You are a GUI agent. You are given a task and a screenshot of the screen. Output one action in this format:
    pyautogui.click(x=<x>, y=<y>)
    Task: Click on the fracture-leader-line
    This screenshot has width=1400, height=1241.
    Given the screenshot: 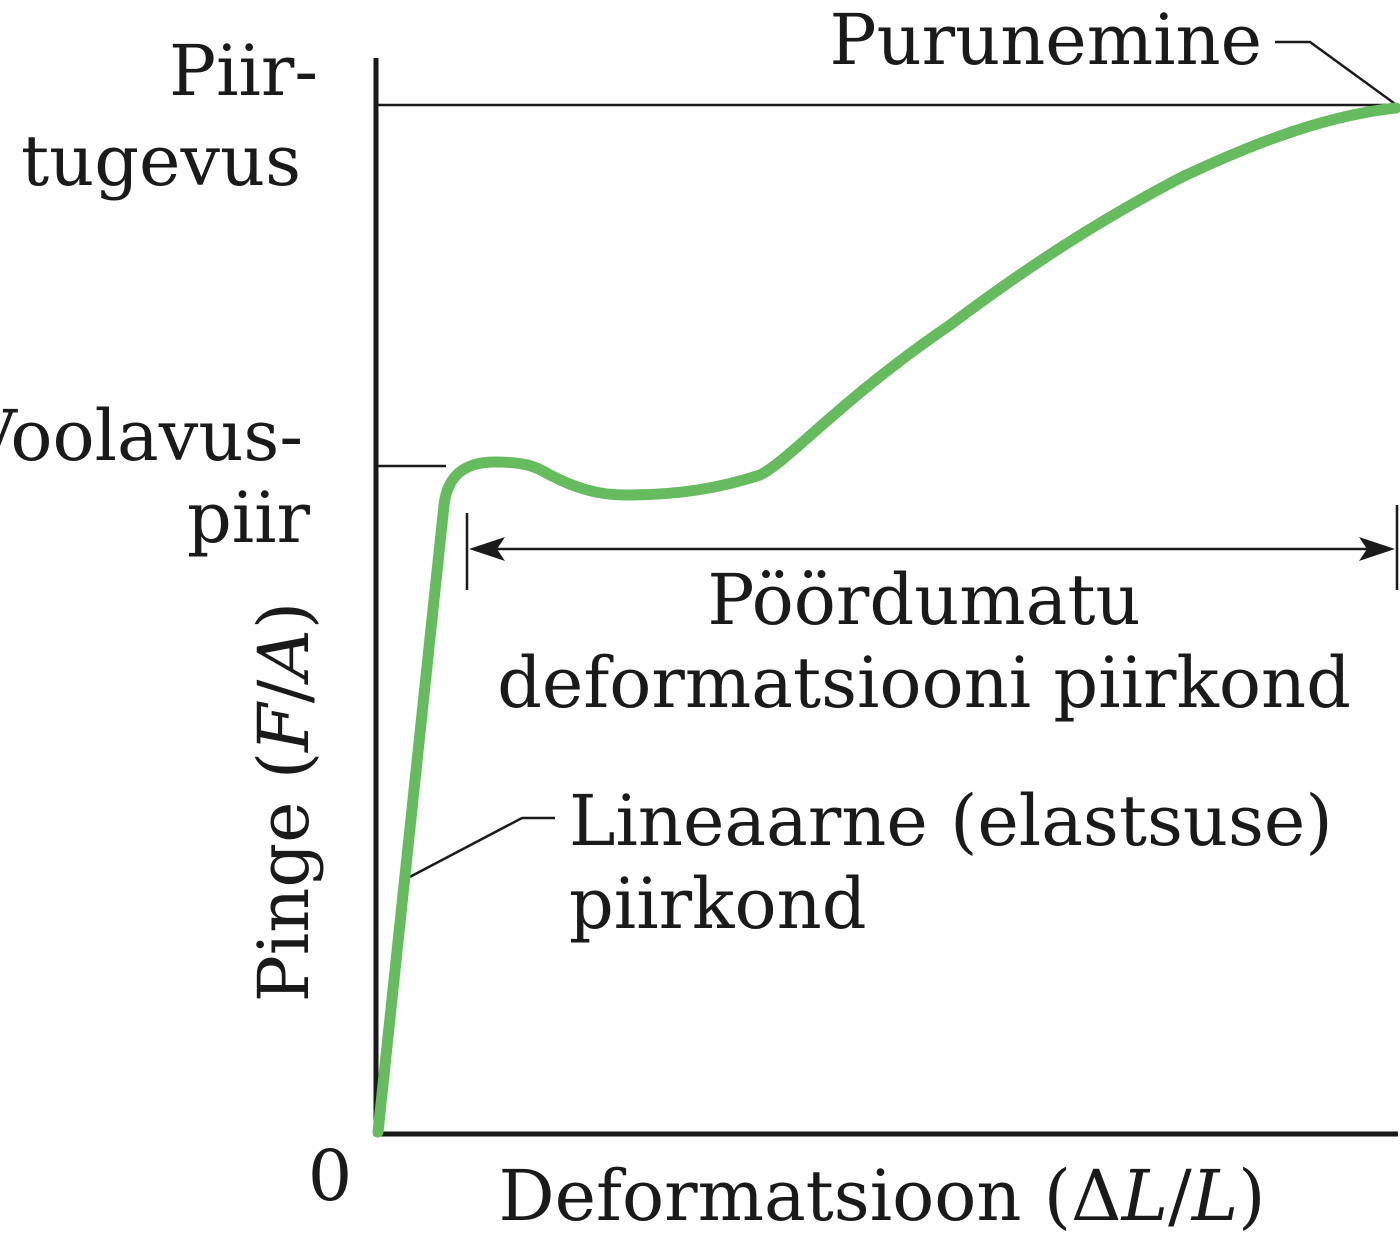 What is the action you would take?
    pyautogui.click(x=1337, y=74)
    